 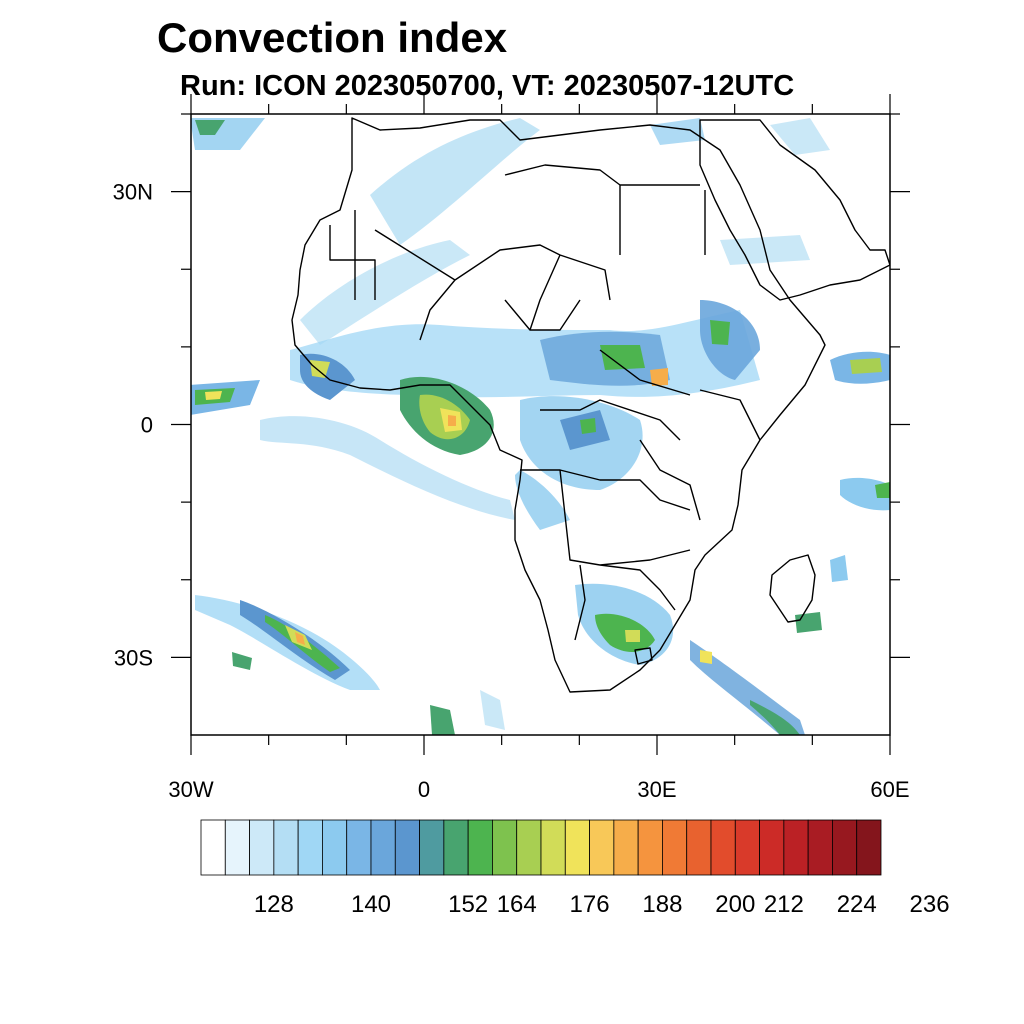 I want to click on y-tick-label: 30S, so click(x=133, y=657).